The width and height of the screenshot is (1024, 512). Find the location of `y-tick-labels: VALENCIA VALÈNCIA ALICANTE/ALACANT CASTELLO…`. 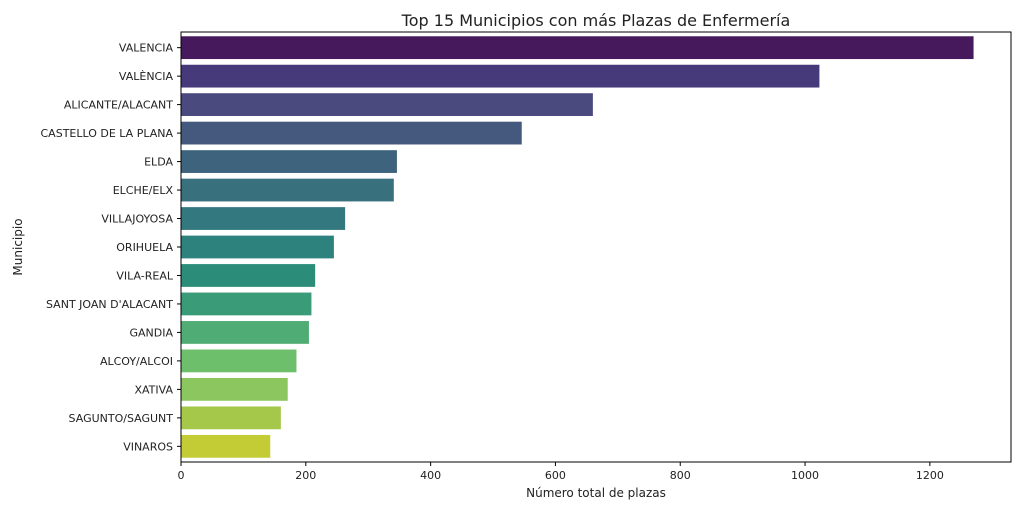

y-tick-labels: VALENCIA VALÈNCIA ALICANTE/ALACANT CASTELLO… is located at coordinates (111, 247).